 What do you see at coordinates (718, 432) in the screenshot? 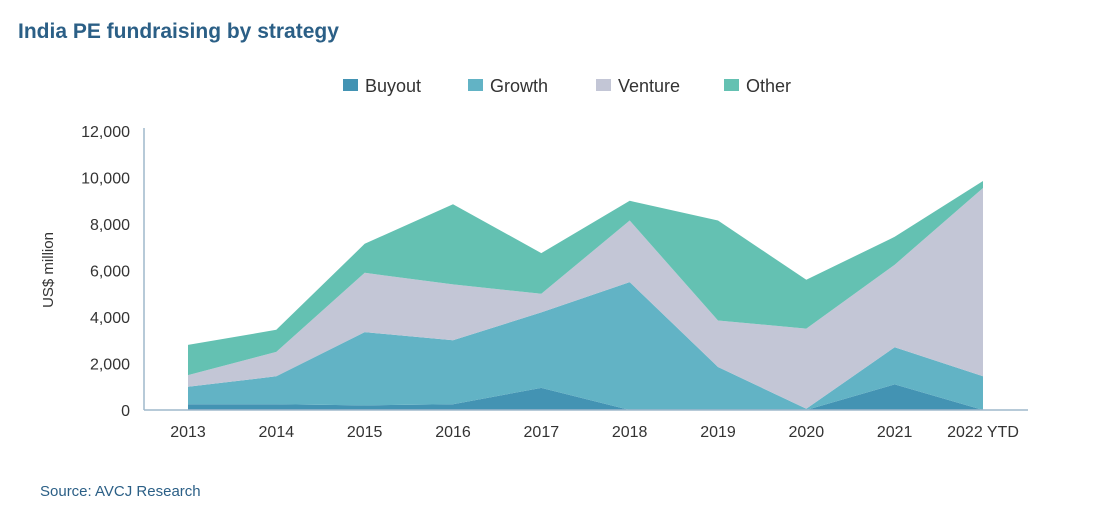
I see `x-tick-label: 2019` at bounding box center [718, 432].